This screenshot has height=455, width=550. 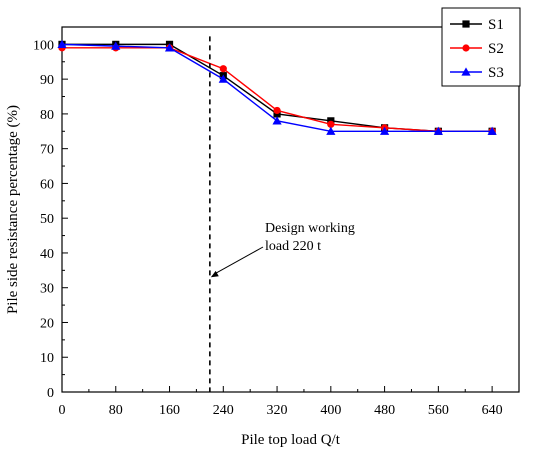 I want to click on legend: S1 S2 S3, so click(x=481, y=47).